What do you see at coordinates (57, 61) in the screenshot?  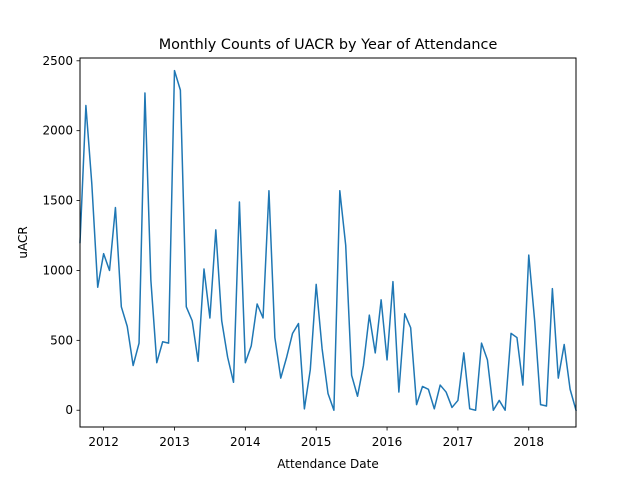 I see `y-tick-label: 2500` at bounding box center [57, 61].